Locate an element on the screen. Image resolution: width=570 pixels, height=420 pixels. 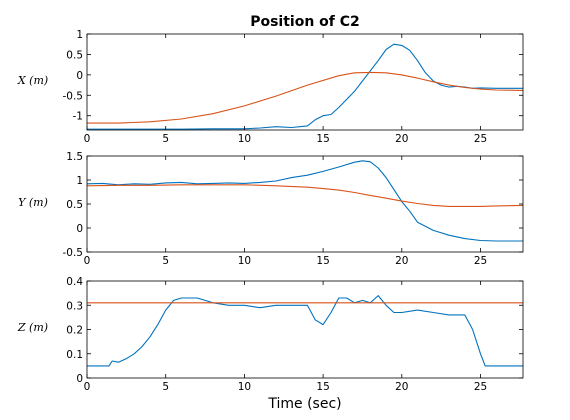
x-axis-label: Time (sec) is located at coordinates (304, 404).